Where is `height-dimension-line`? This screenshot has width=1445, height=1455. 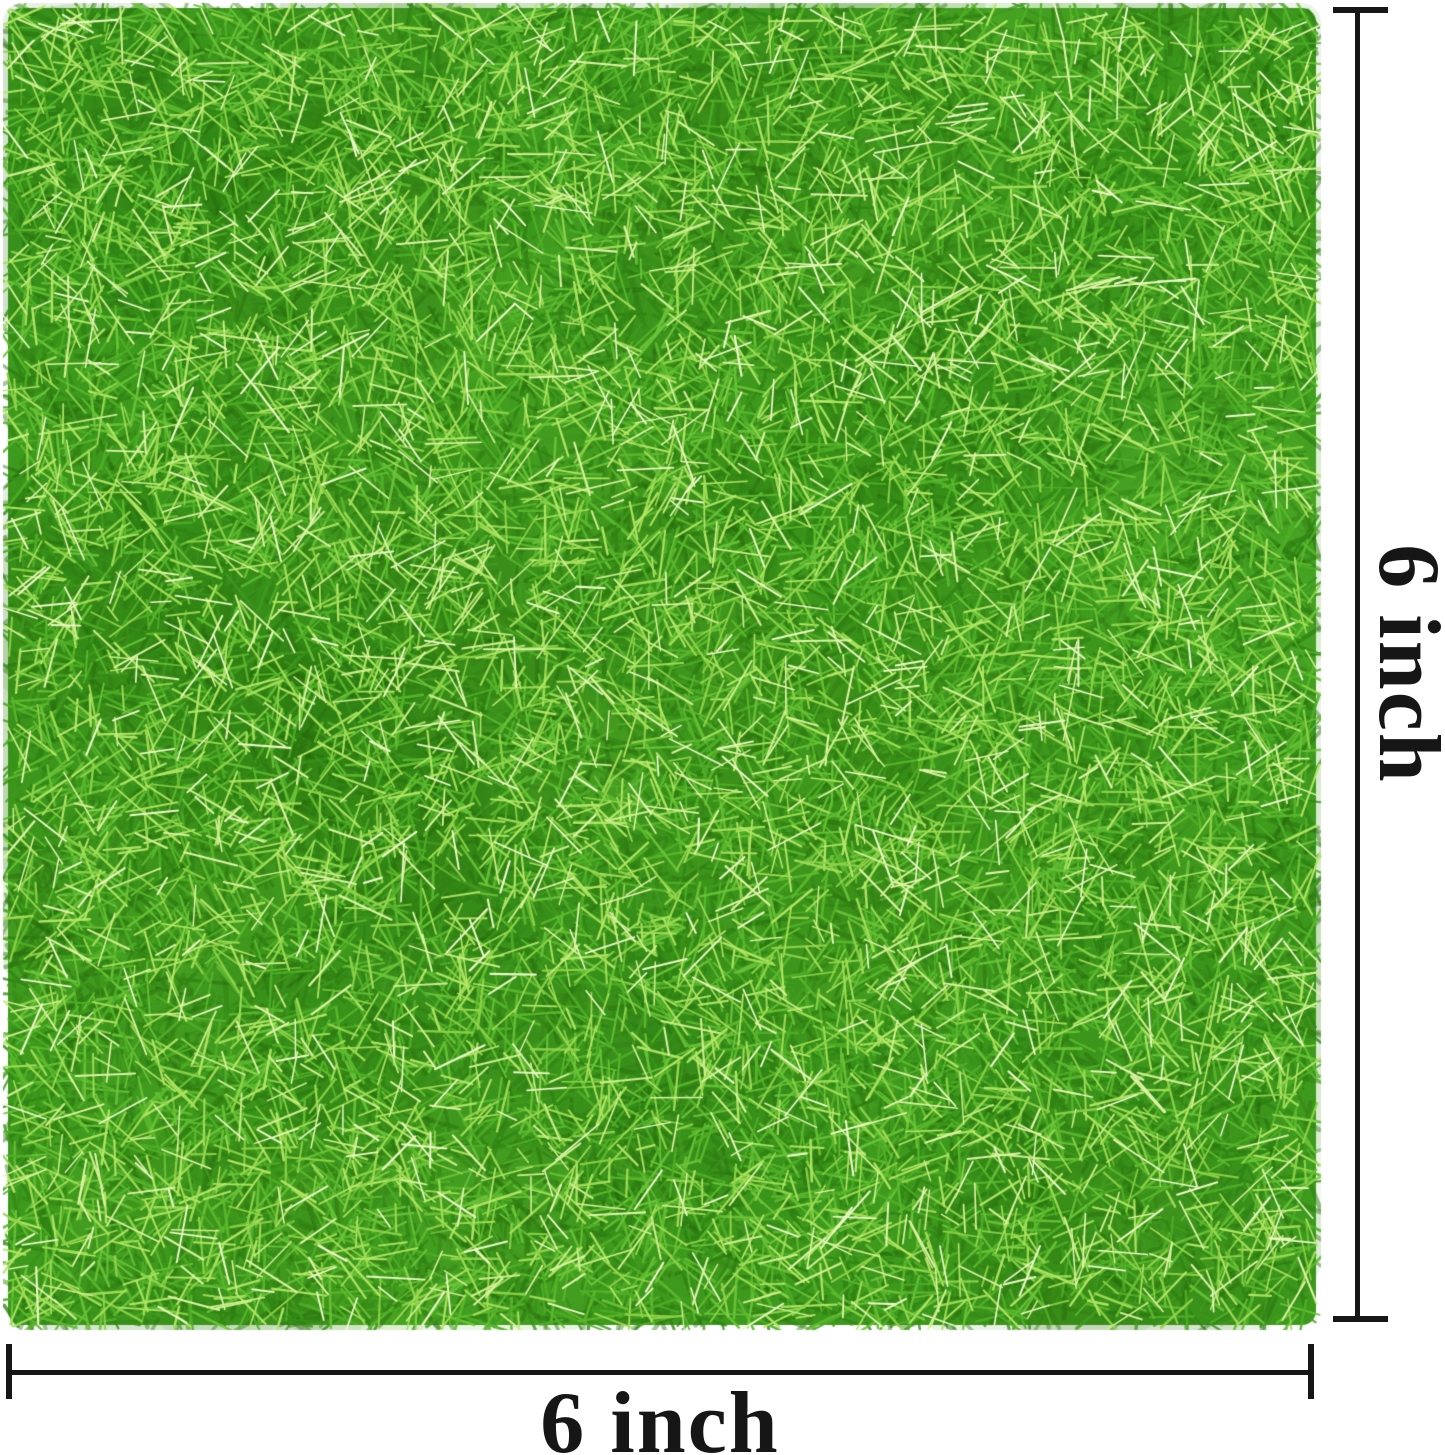 height-dimension-line is located at coordinates (1357, 664).